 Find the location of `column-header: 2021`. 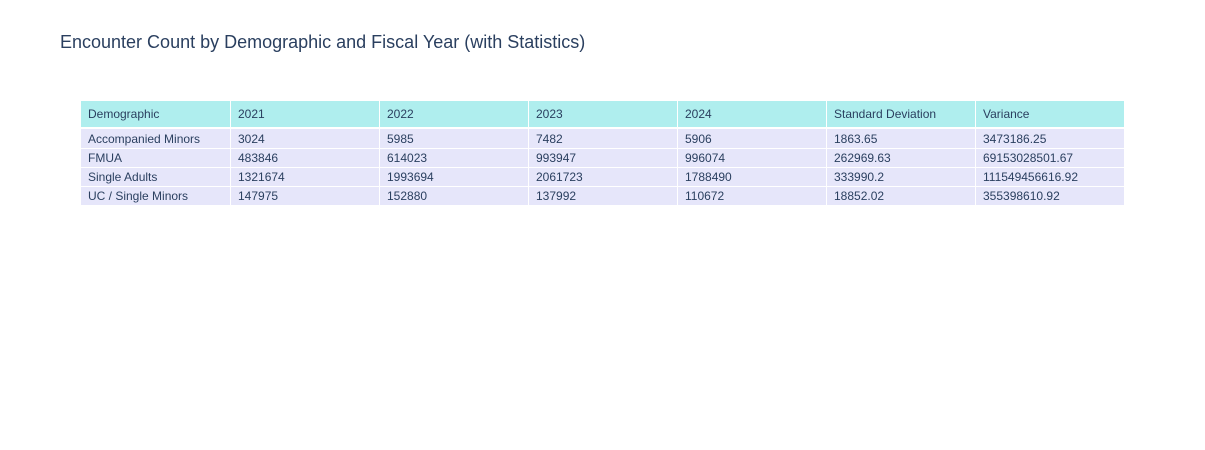

column-header: 2021 is located at coordinates (305, 114).